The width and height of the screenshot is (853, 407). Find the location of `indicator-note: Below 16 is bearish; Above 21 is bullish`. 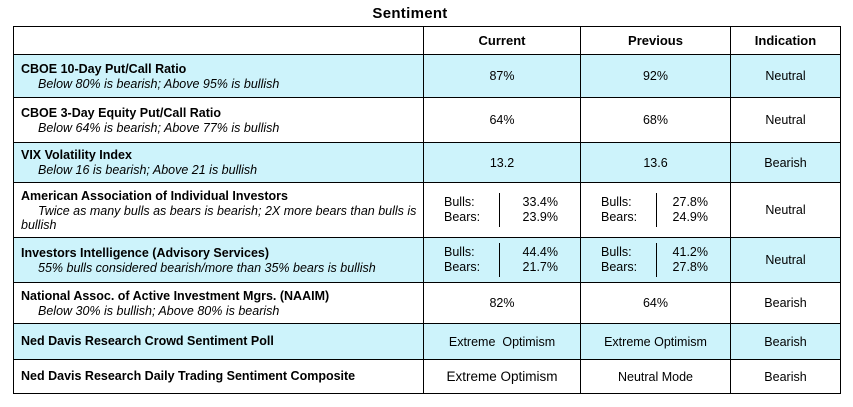

indicator-note: Below 16 is bearish; Above 21 is bullish is located at coordinates (148, 170).